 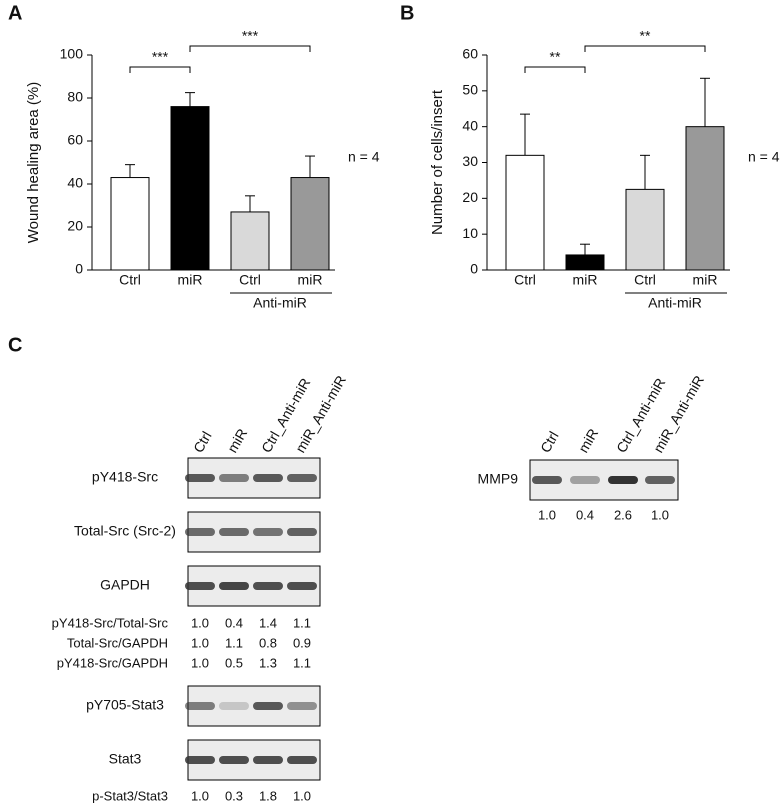 I want to click on y-axis-label: Wound healing area (%), so click(x=33, y=162).